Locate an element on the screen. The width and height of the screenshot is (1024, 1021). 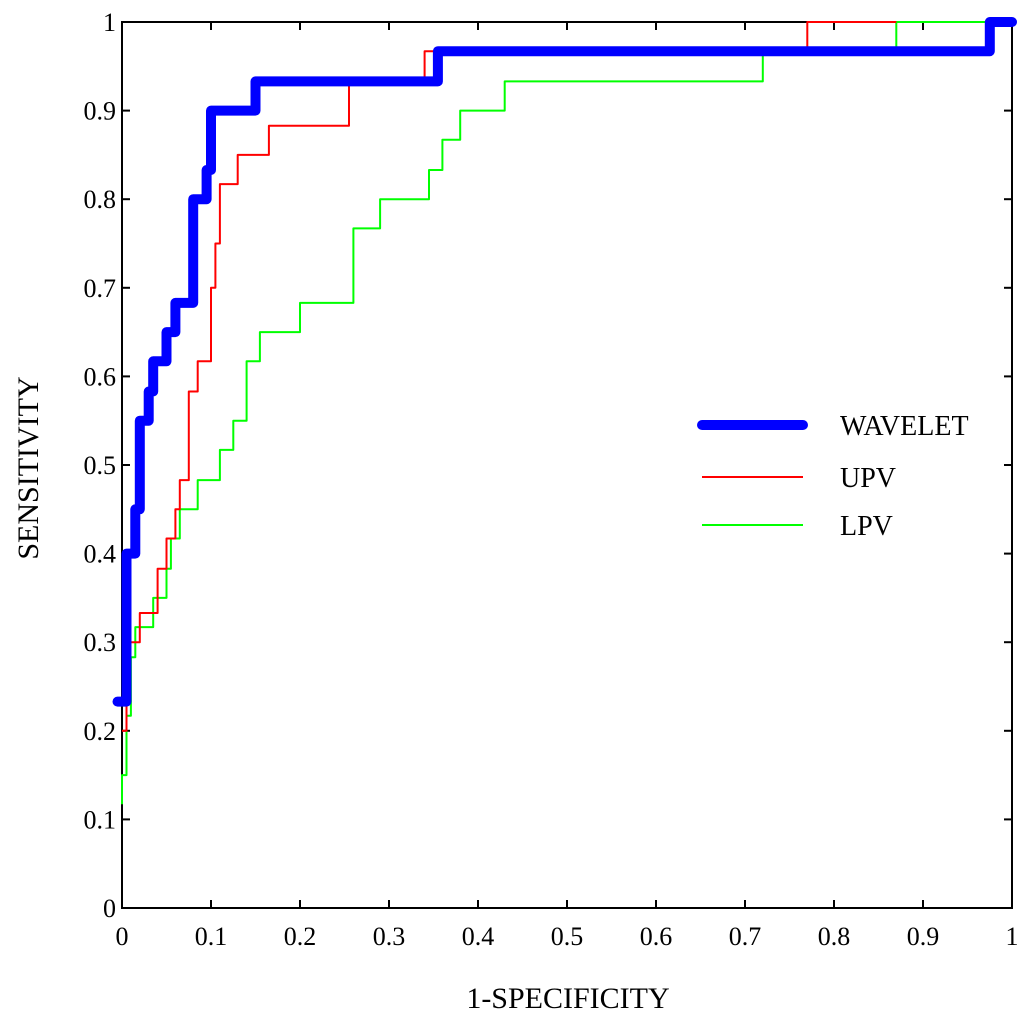
legend-label-lpv: LPV is located at coordinates (866, 526).